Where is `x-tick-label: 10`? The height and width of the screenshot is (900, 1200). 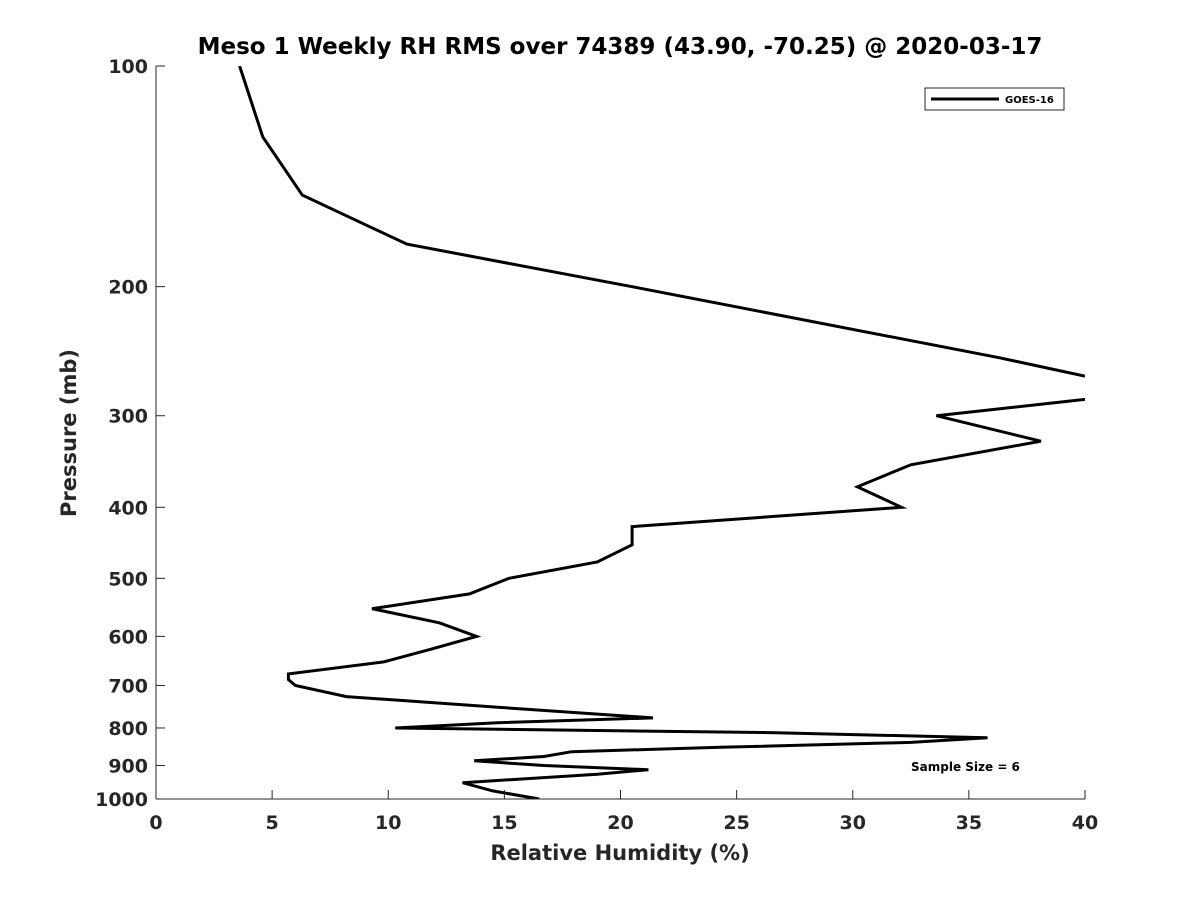
x-tick-label: 10 is located at coordinates (388, 823).